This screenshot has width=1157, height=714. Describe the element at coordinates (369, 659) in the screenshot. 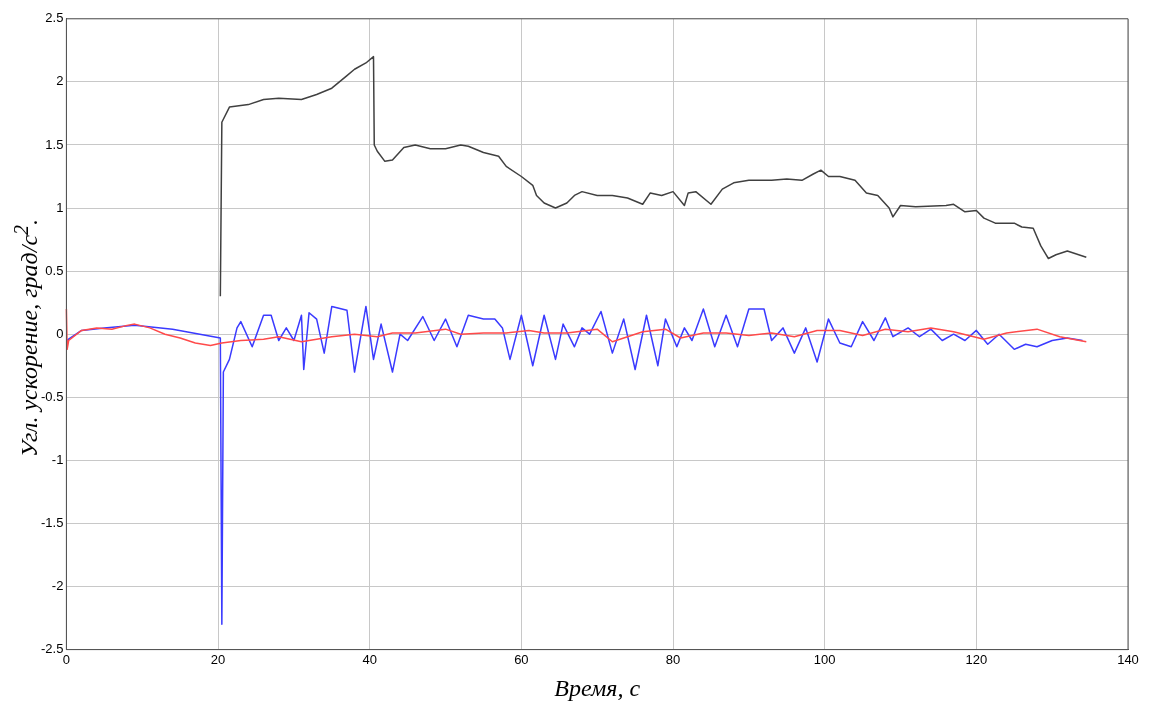

I see `x-tick-label: 40` at that location.